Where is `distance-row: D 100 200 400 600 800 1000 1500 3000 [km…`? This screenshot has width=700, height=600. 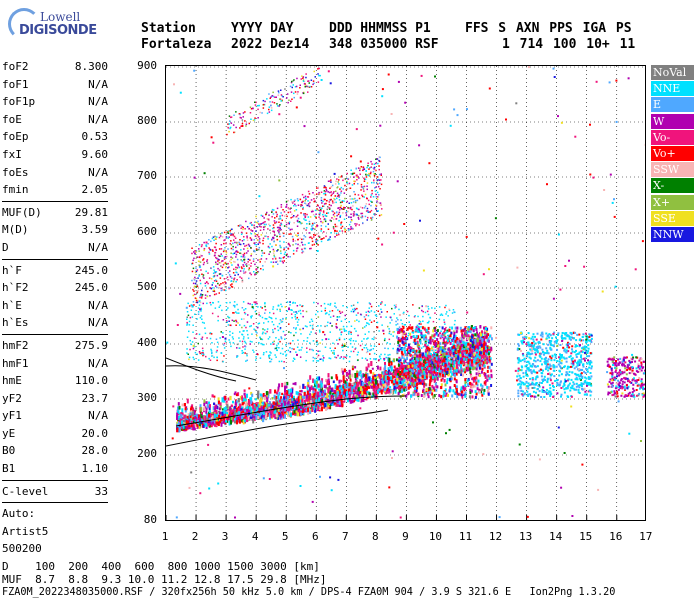 distance-row: D 100 200 400 600 800 1000 1500 3000 [km… is located at coordinates (161, 566).